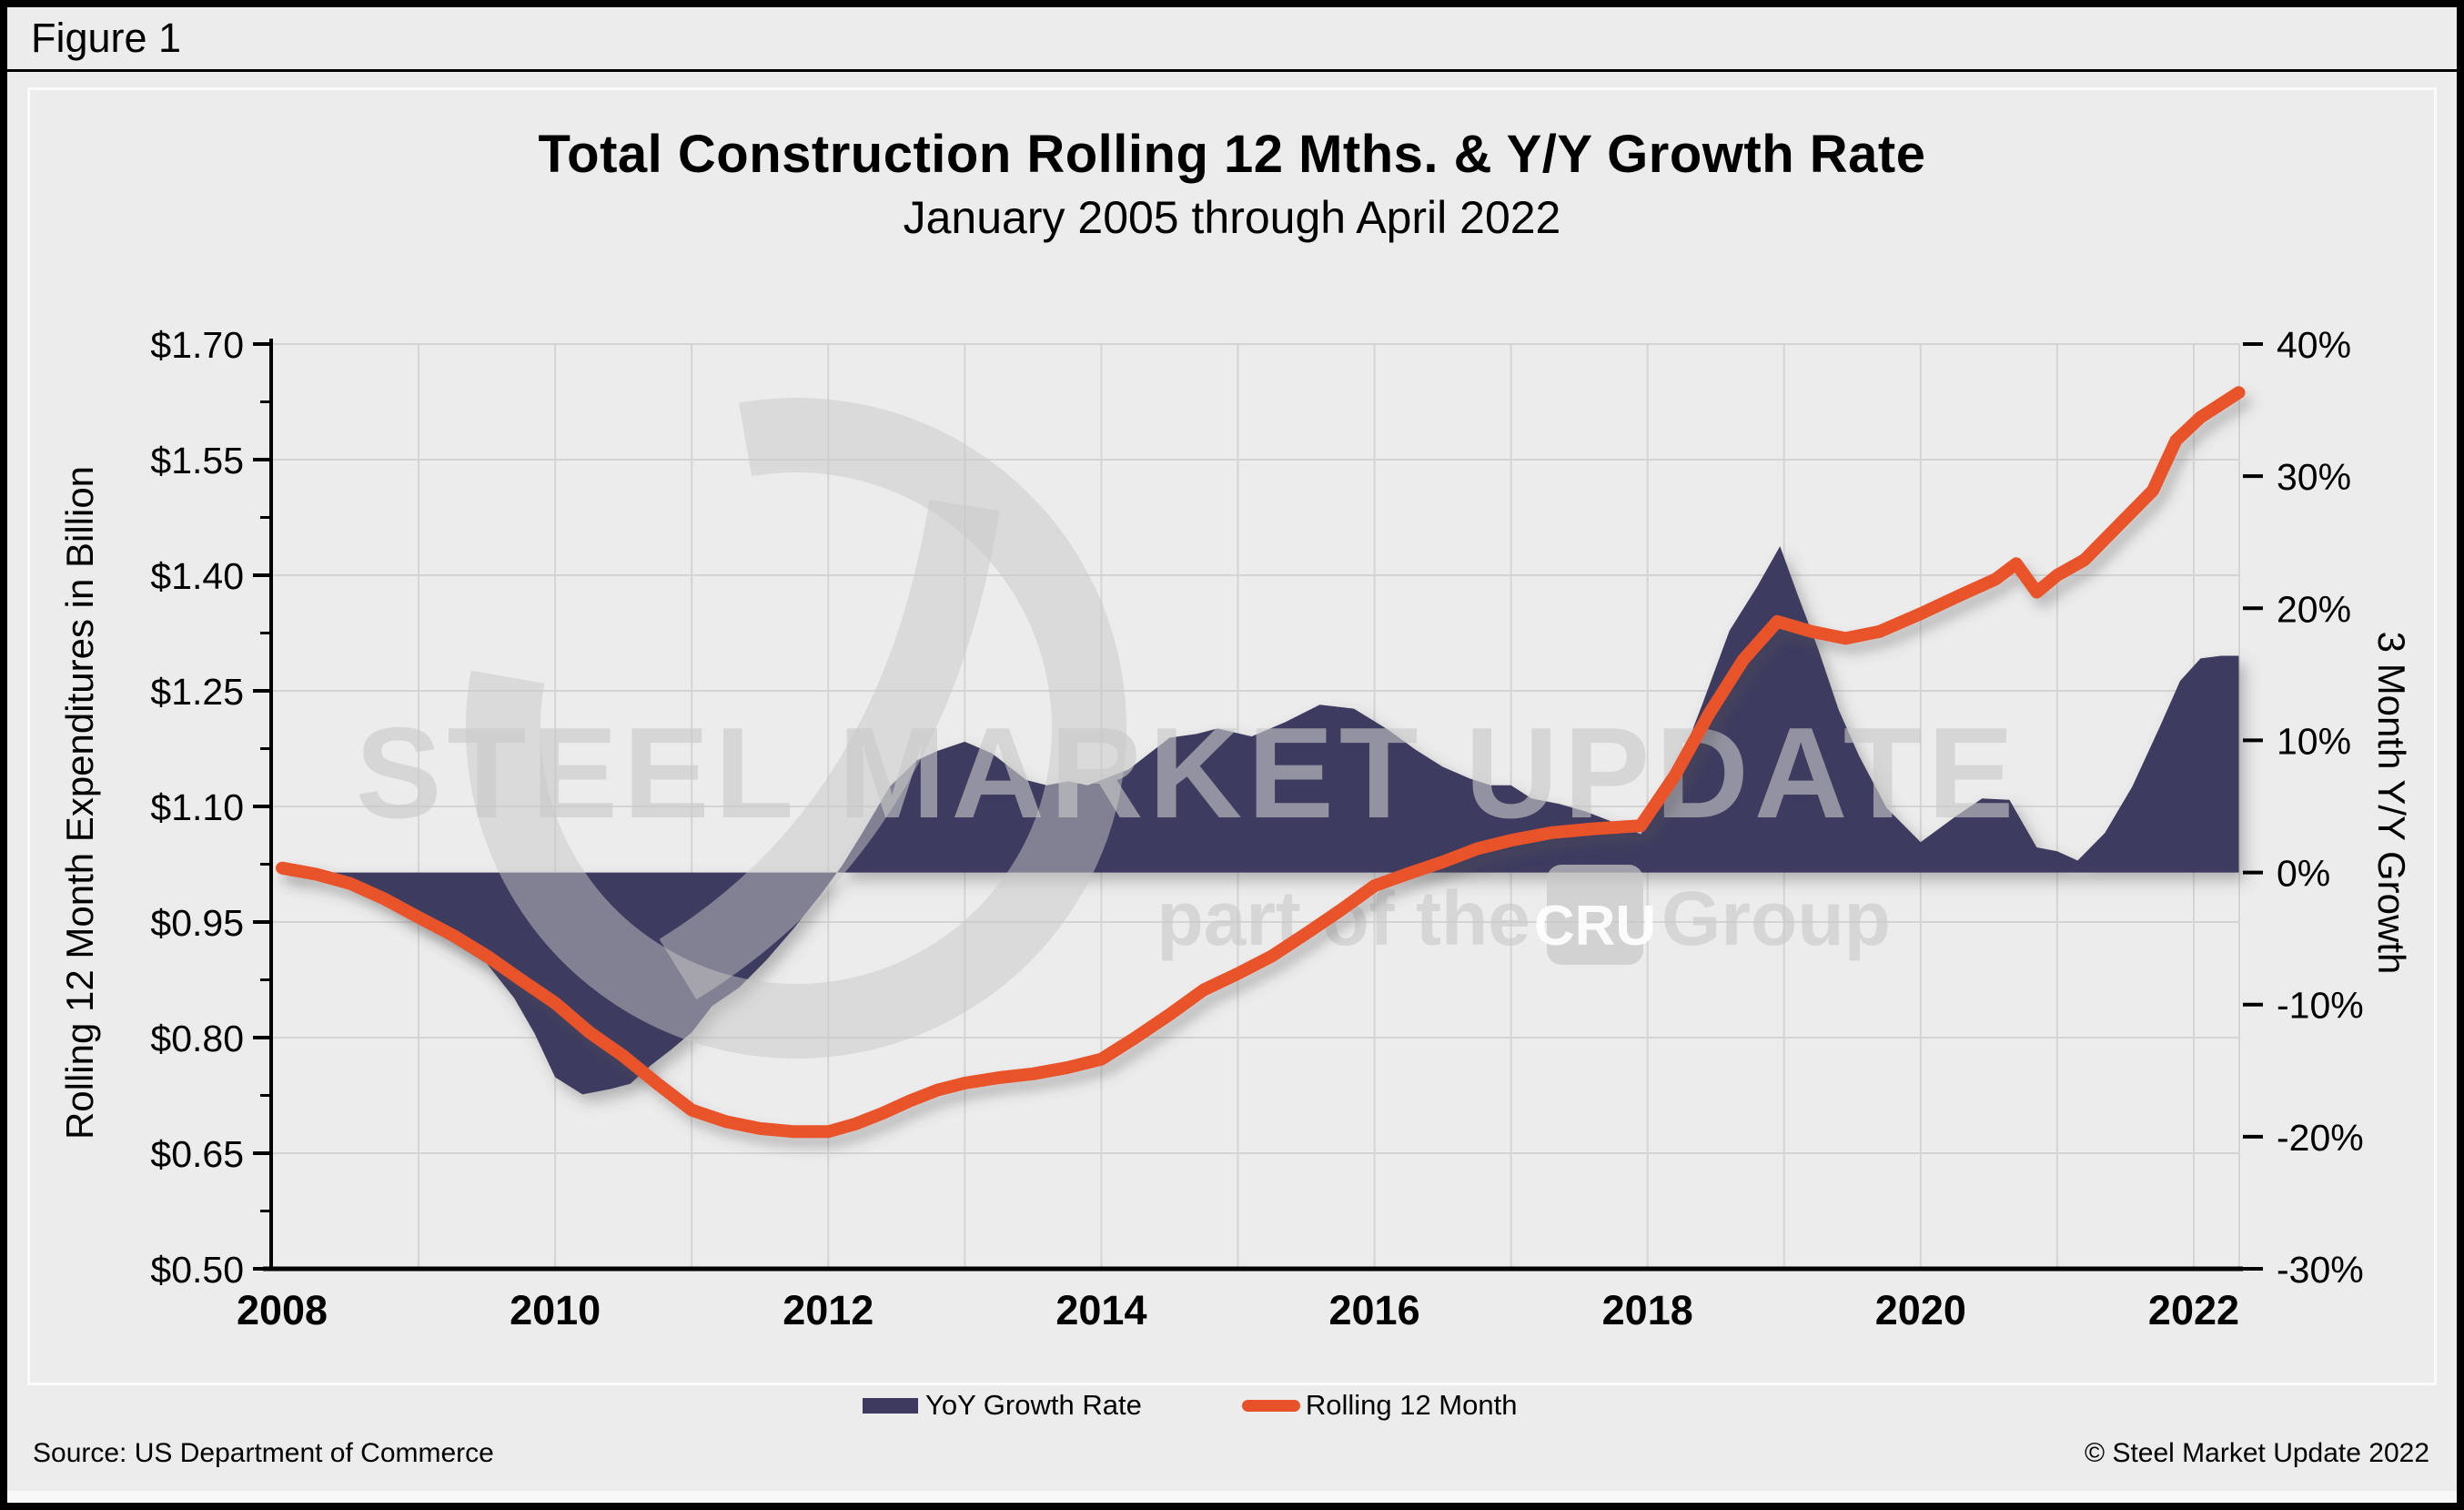 The height and width of the screenshot is (1510, 2464). What do you see at coordinates (2314, 477) in the screenshot?
I see `right-tick-label: 30%` at bounding box center [2314, 477].